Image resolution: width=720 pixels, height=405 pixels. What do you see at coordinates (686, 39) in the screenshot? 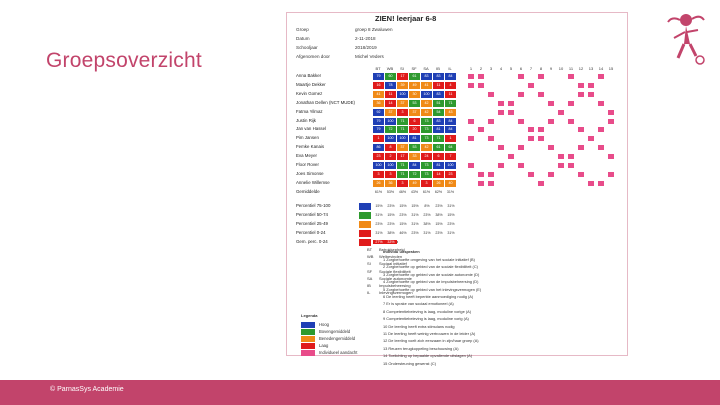
I see `mascot-logo-icon` at bounding box center [686, 39].